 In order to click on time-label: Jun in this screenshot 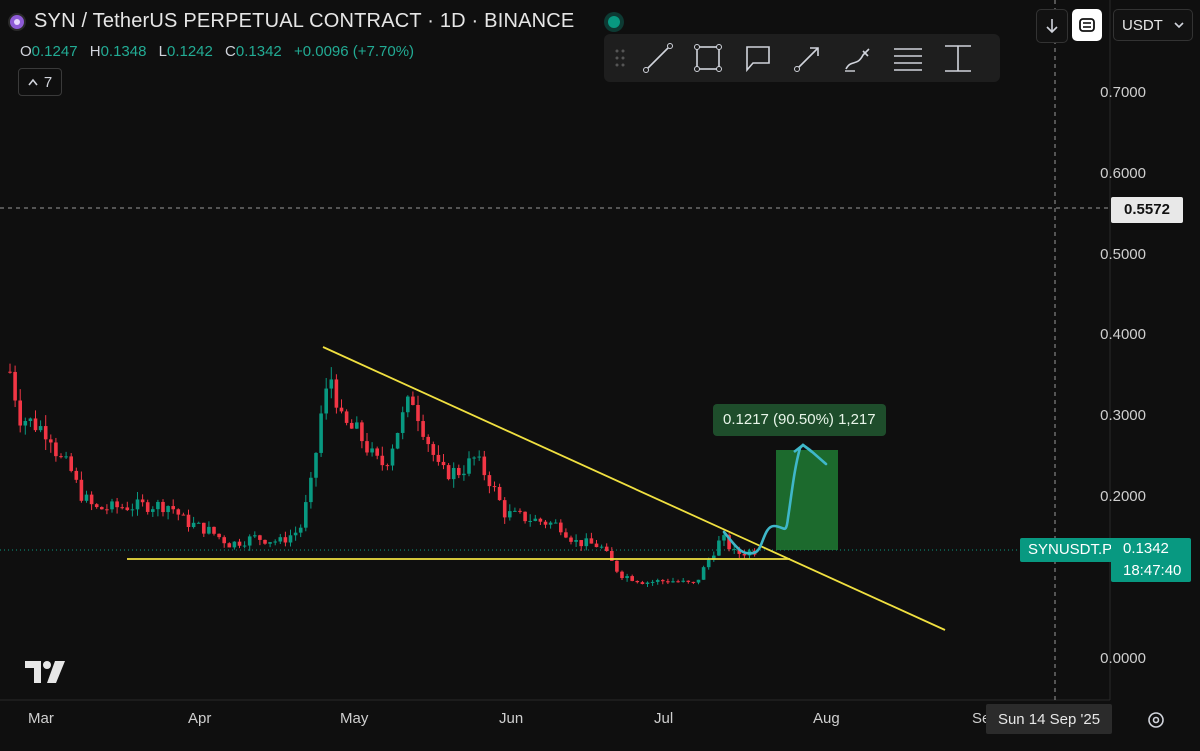, I will do `click(511, 718)`.